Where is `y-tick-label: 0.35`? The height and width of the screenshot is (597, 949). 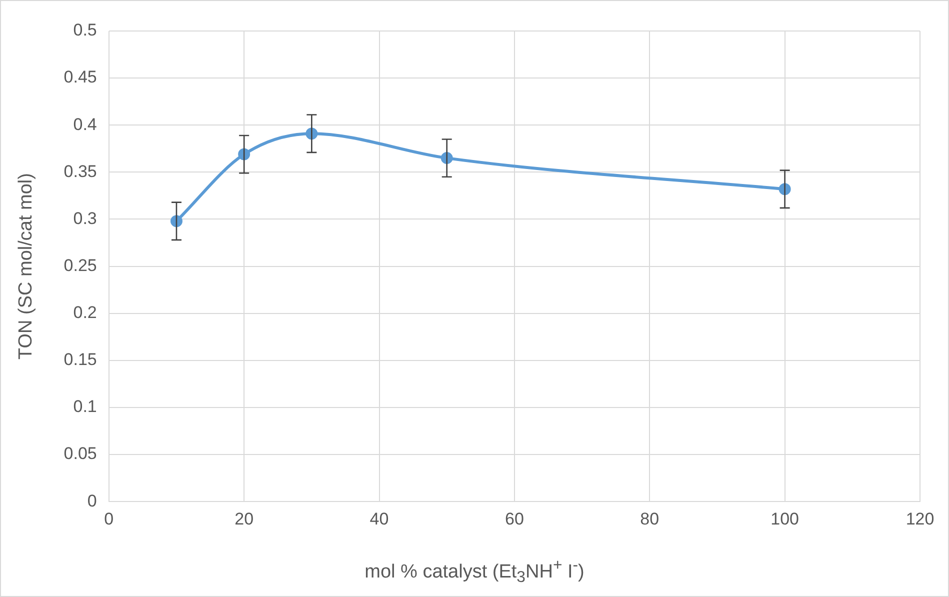 y-tick-label: 0.35 is located at coordinates (80, 171).